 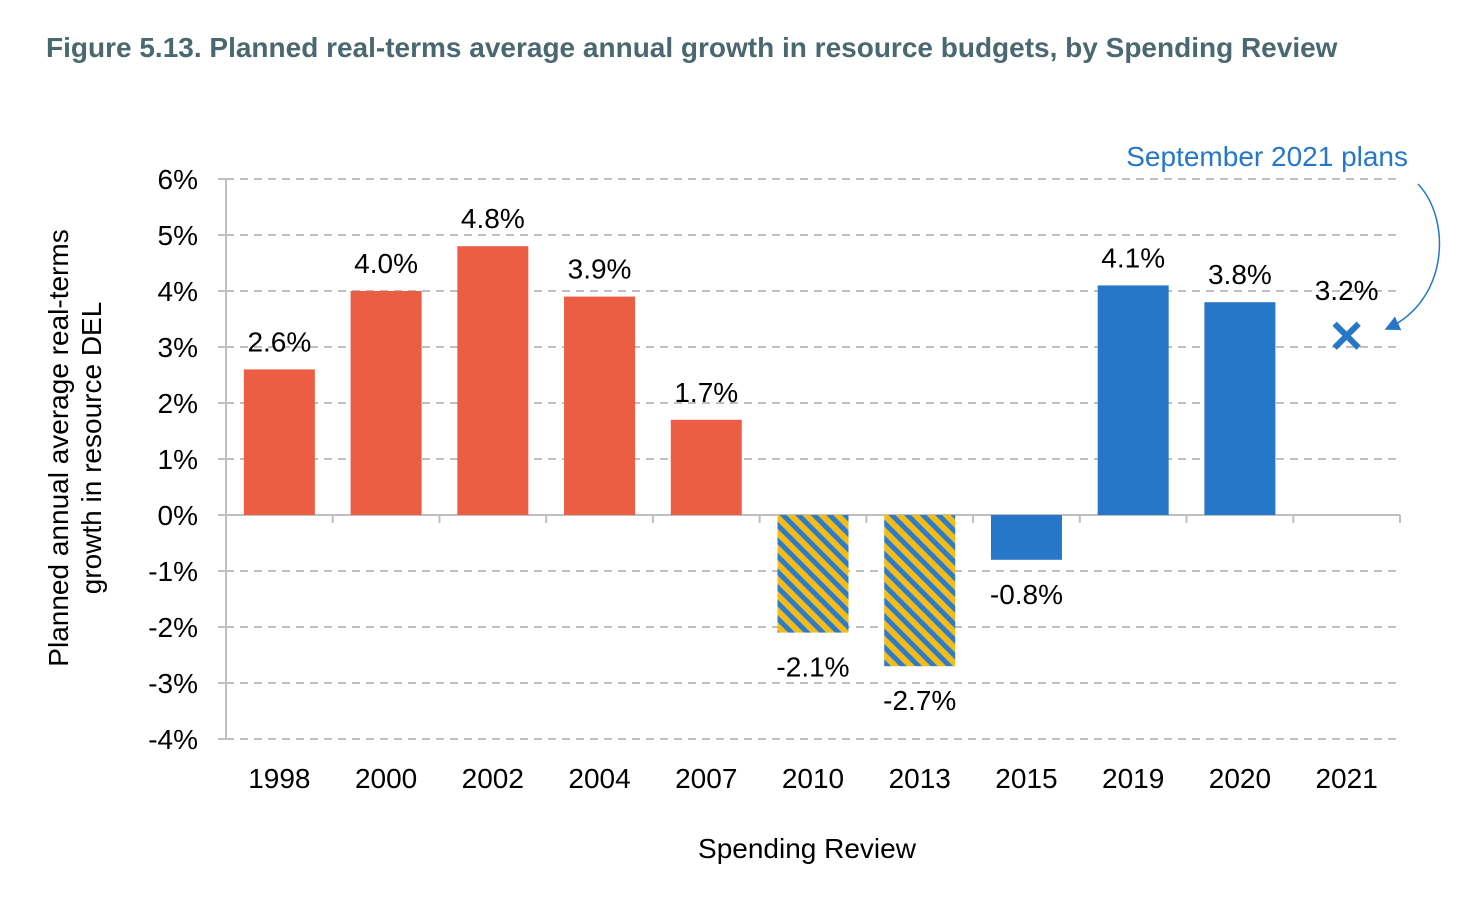 What do you see at coordinates (1347, 290) in the screenshot?
I see `data-label: 3.2%` at bounding box center [1347, 290].